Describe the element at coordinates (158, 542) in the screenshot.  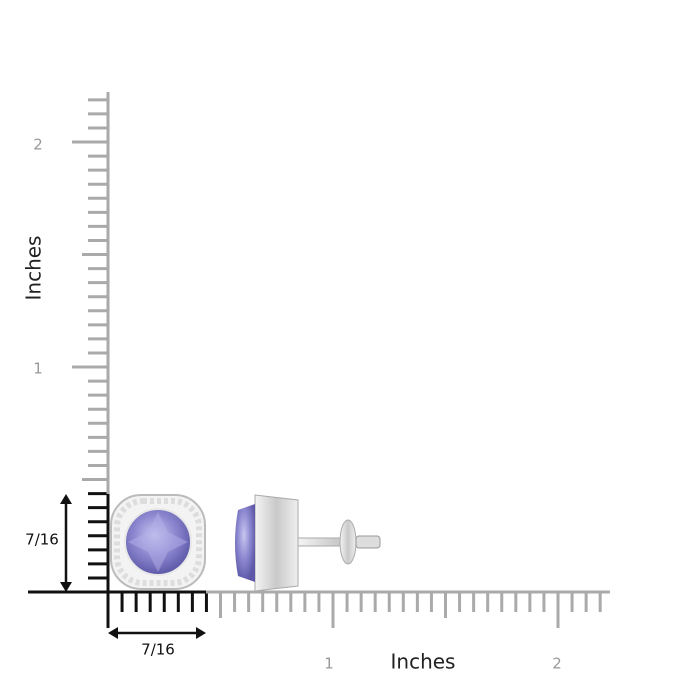
I see `earring-front` at that location.